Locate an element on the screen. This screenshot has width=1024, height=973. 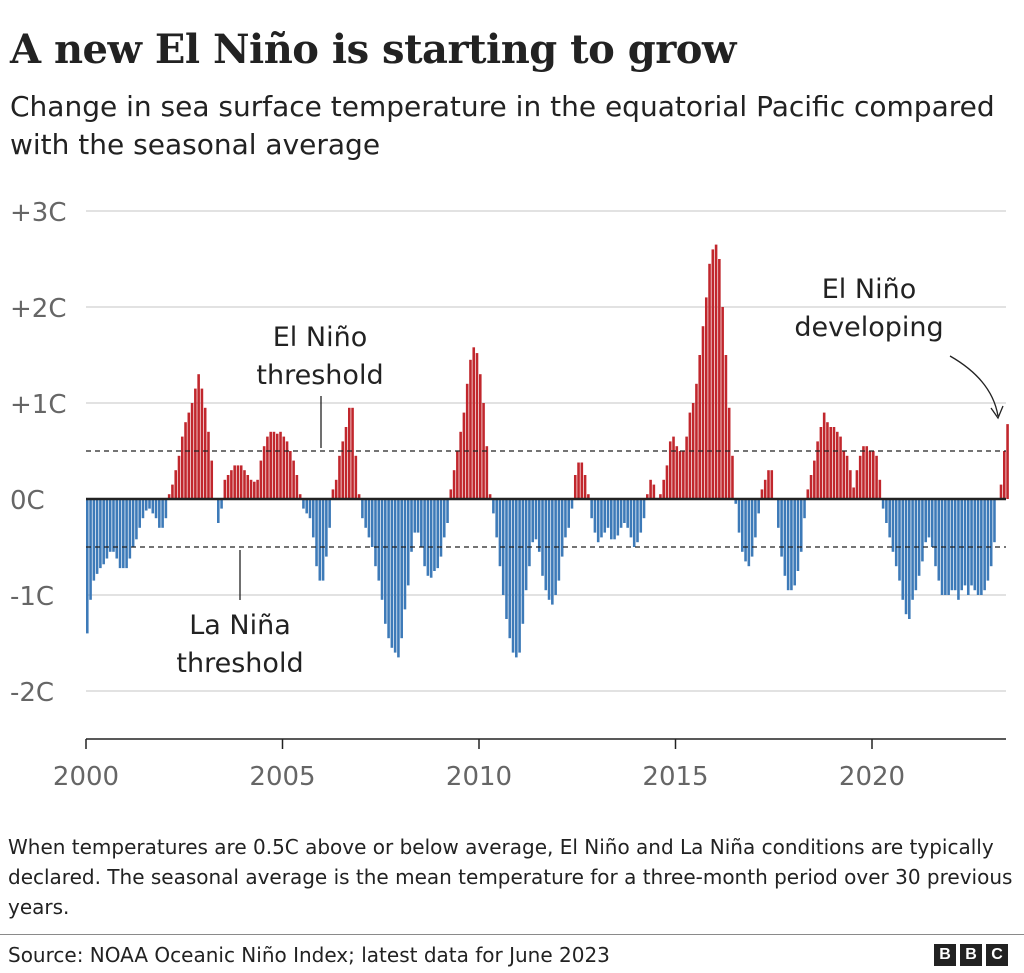
la-nina-threshold-label: La Niña threshold is located at coordinates (239, 644).